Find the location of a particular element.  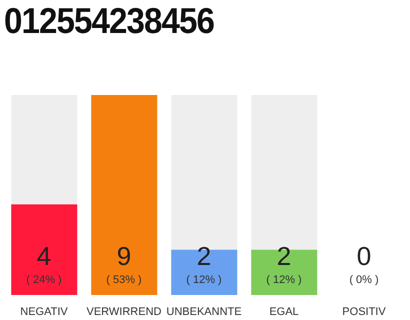

x-tick-label: EGAL is located at coordinates (284, 312).